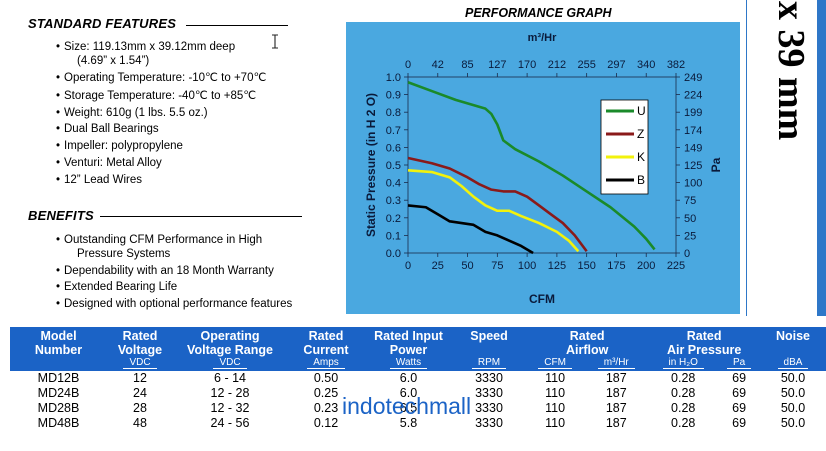 The image size is (826, 451). I want to click on table-unit-cell: in H₂O, so click(683, 364).